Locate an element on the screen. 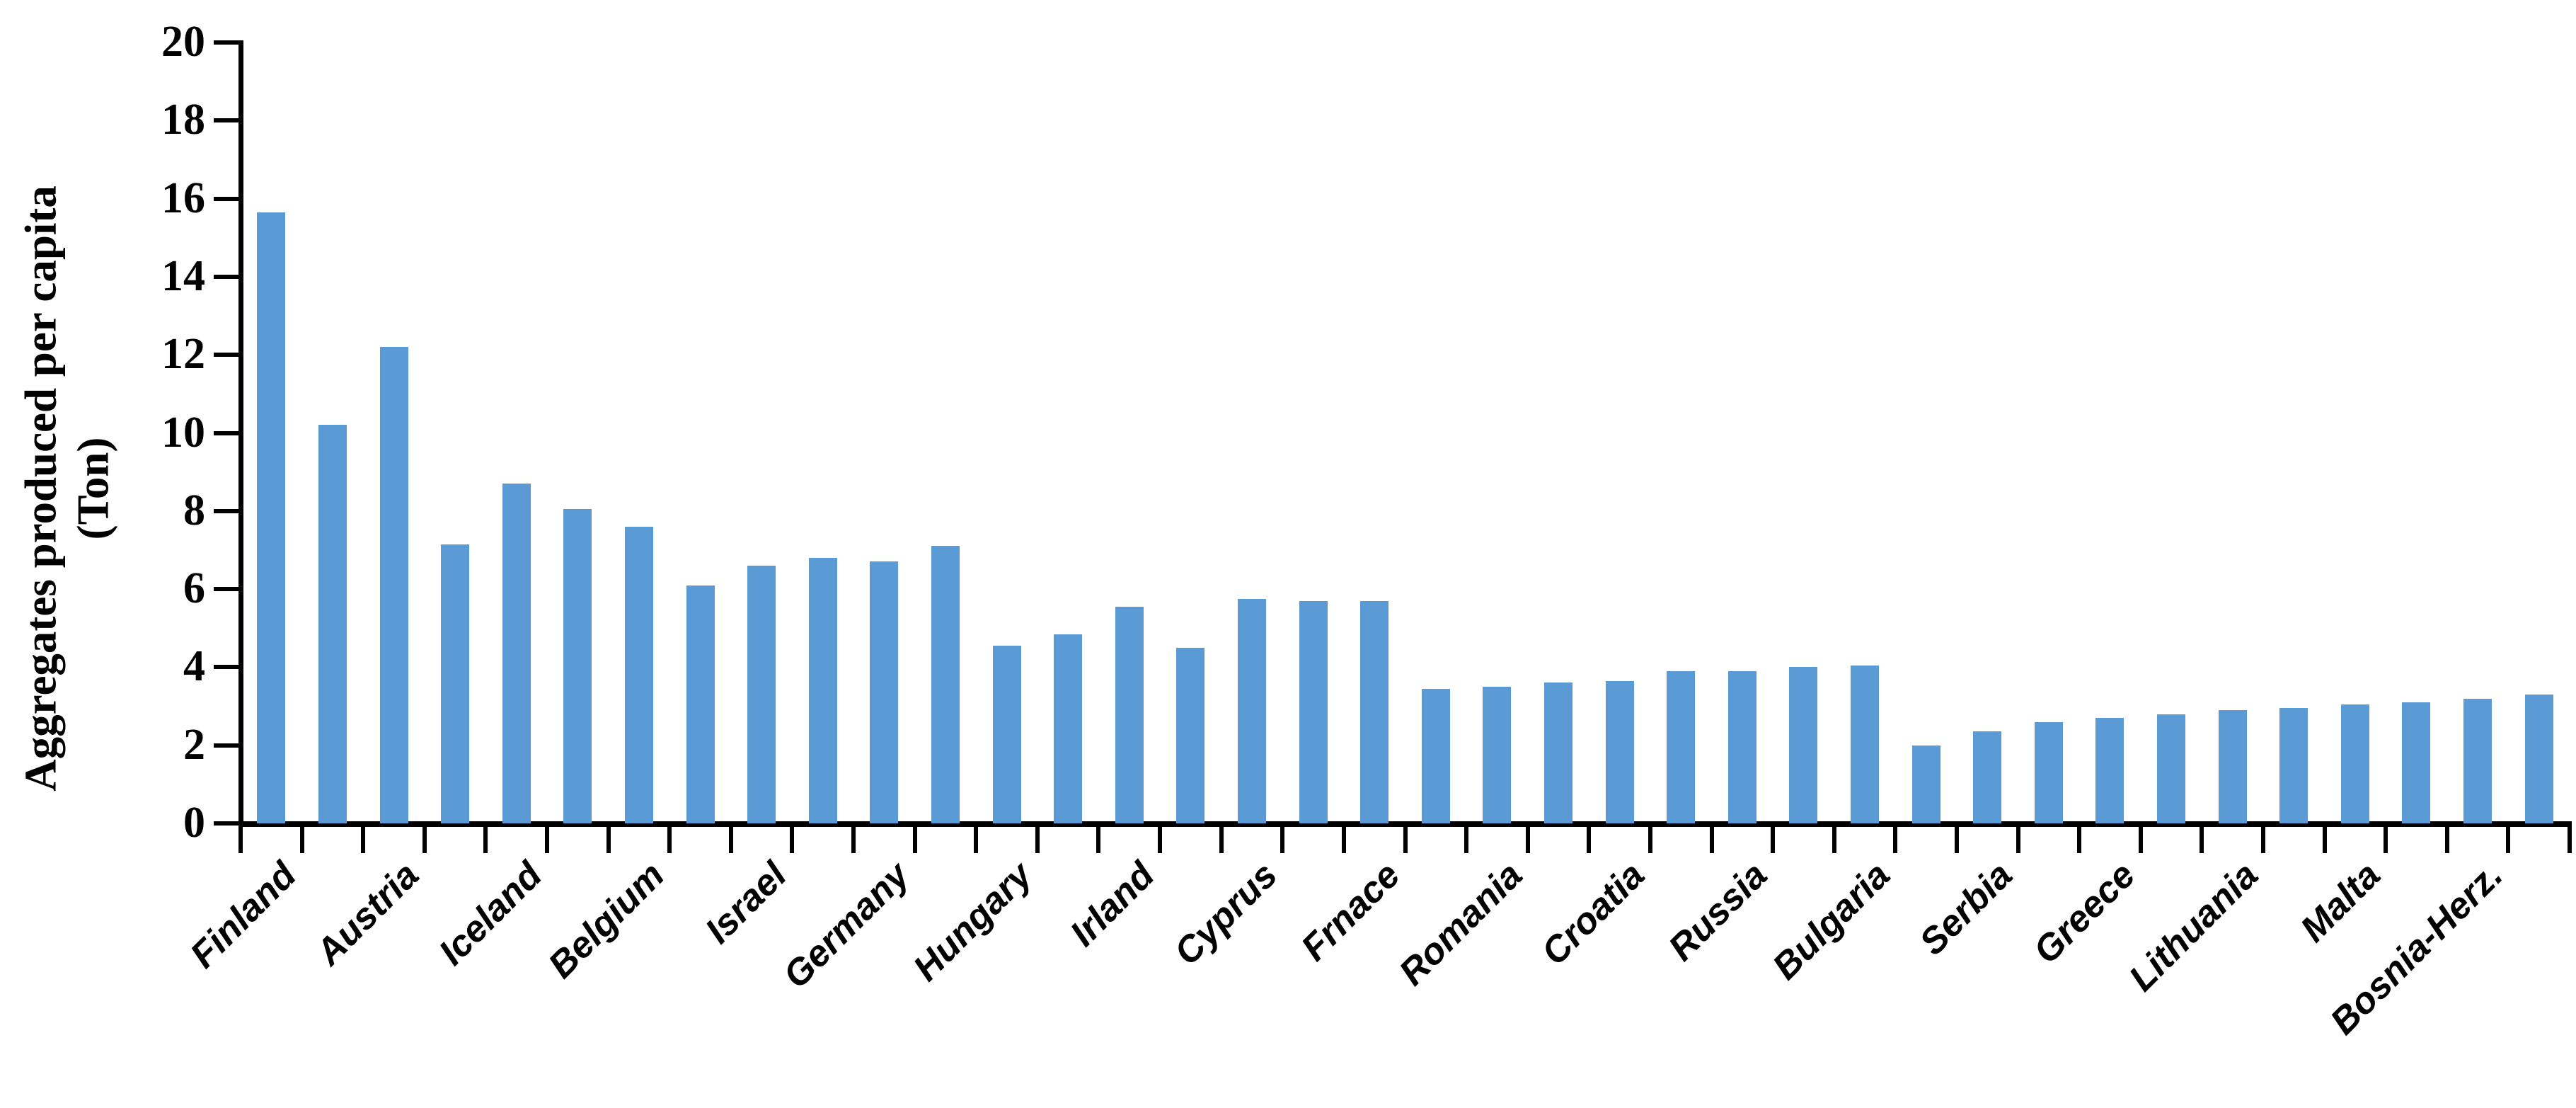  y-axis-title: Aggregates produced per capita (Ton) is located at coordinates (68, 489).